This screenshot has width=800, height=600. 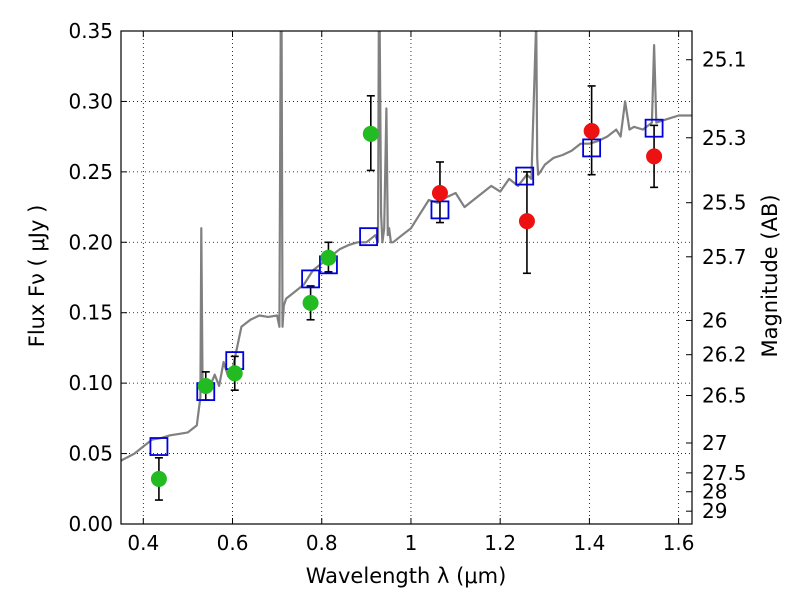 What do you see at coordinates (90, 31) in the screenshot?
I see `y-tick-label: 0.35` at bounding box center [90, 31].